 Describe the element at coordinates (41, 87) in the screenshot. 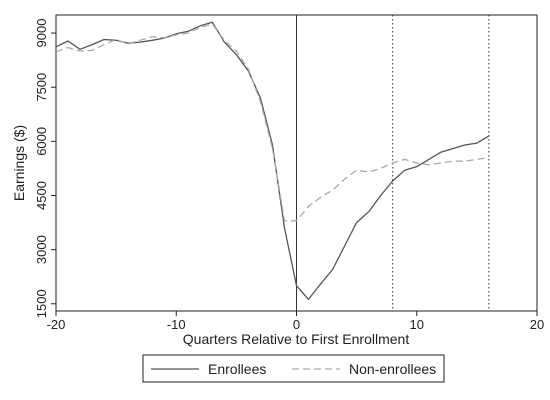

I see `y-tick-label: 7500` at that location.